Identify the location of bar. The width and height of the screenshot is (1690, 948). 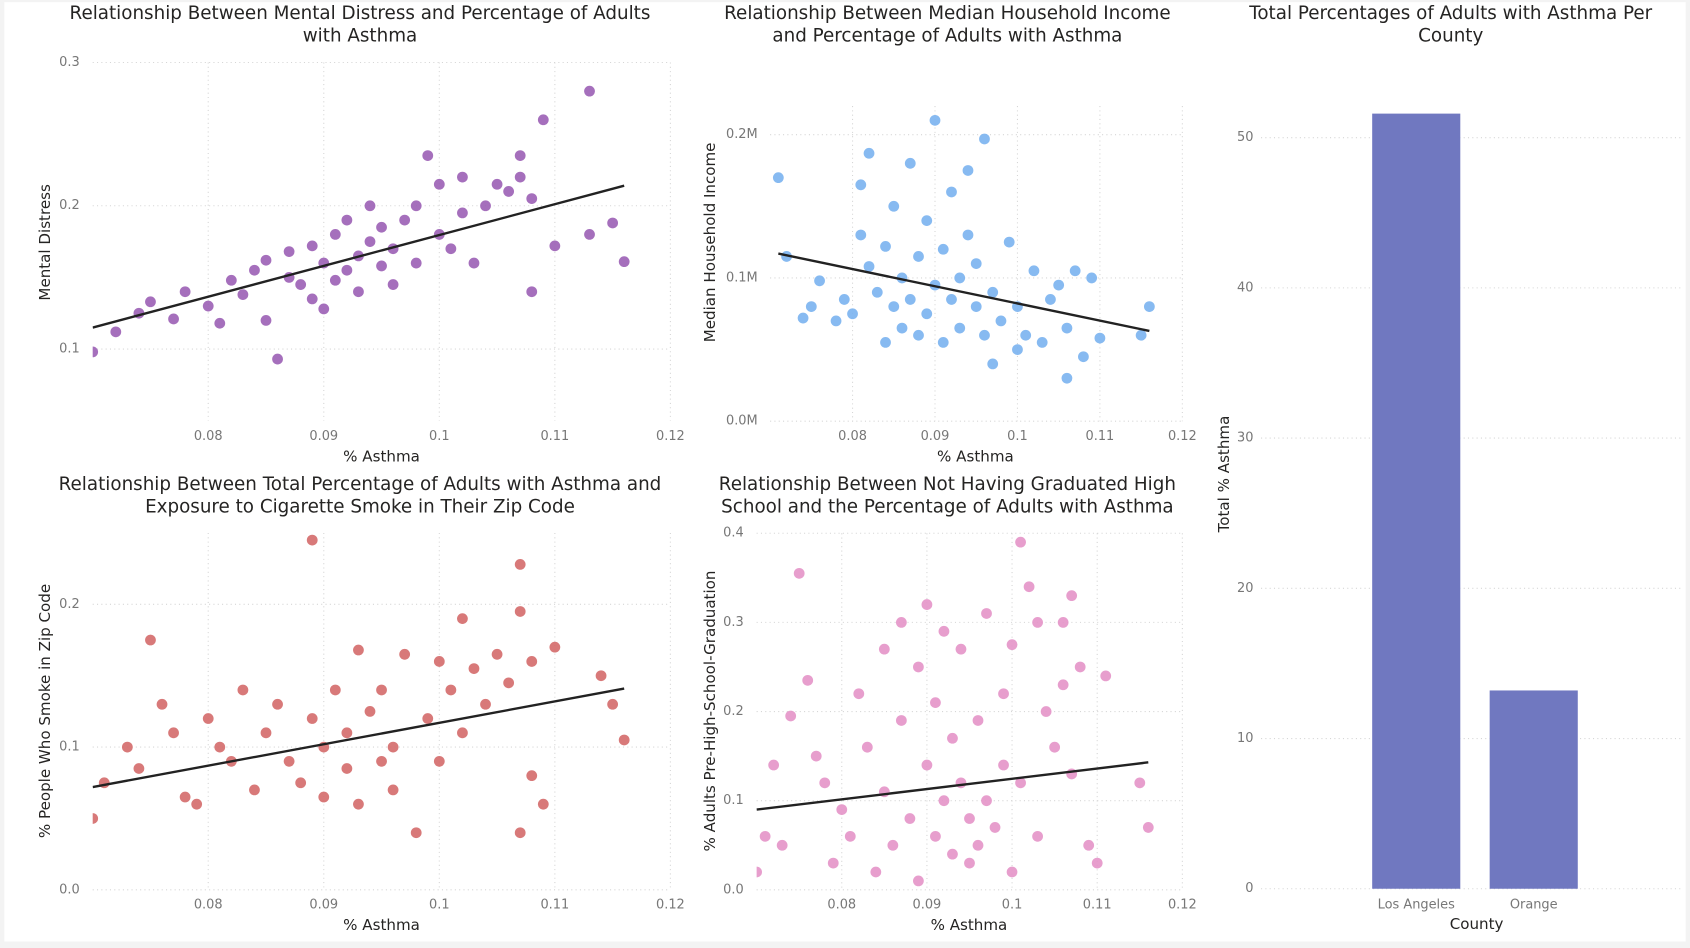
(1416, 501).